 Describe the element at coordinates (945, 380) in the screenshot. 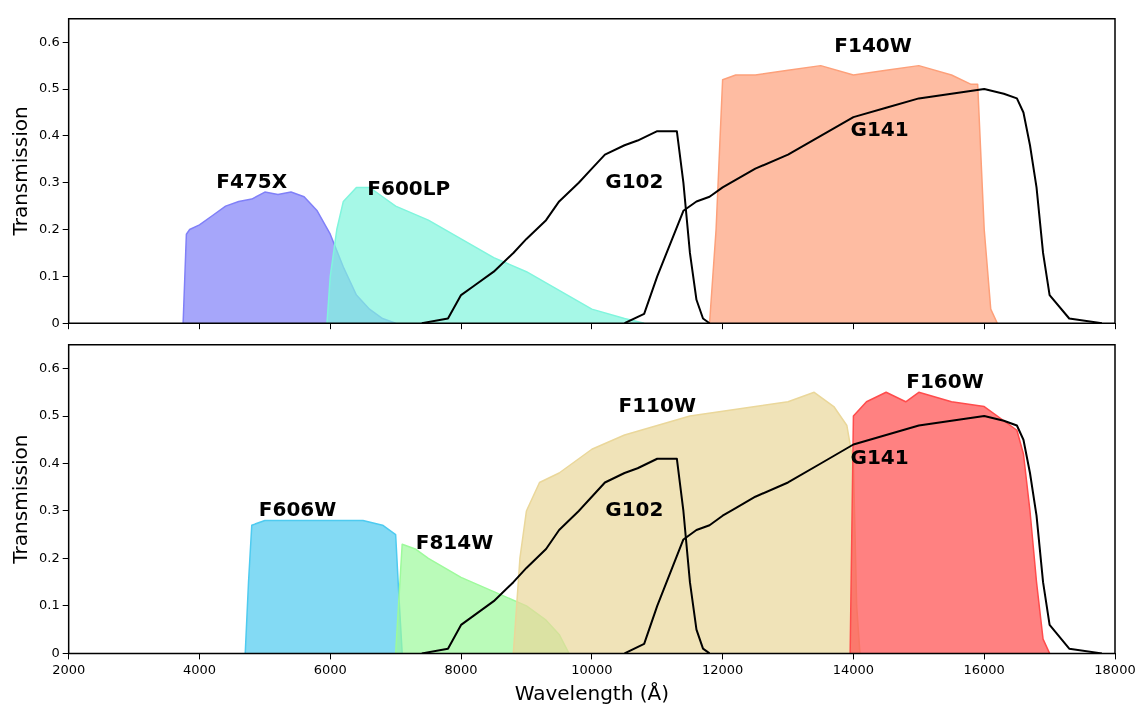

I see `series-label: F160W` at that location.